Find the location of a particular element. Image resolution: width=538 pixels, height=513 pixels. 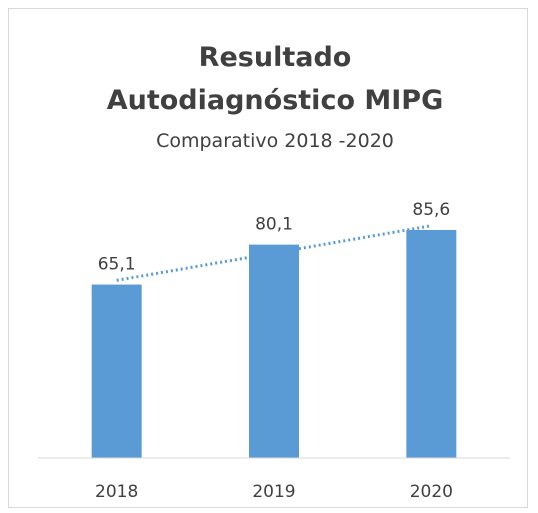

x-tick-label: 2018 is located at coordinates (116, 492).